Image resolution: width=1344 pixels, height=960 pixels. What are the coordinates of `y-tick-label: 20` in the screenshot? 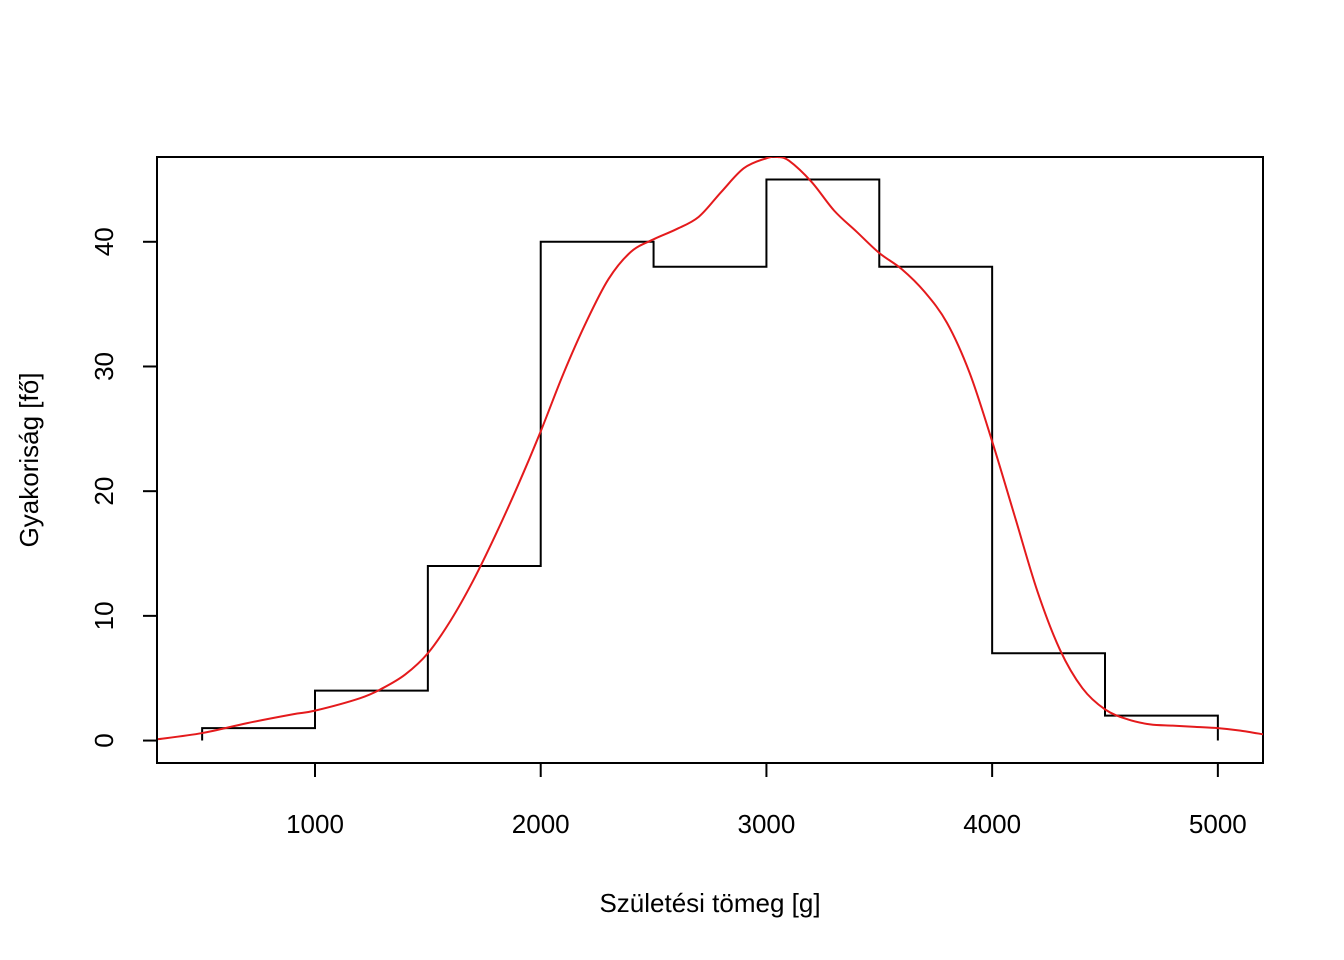 It's located at (104, 491).